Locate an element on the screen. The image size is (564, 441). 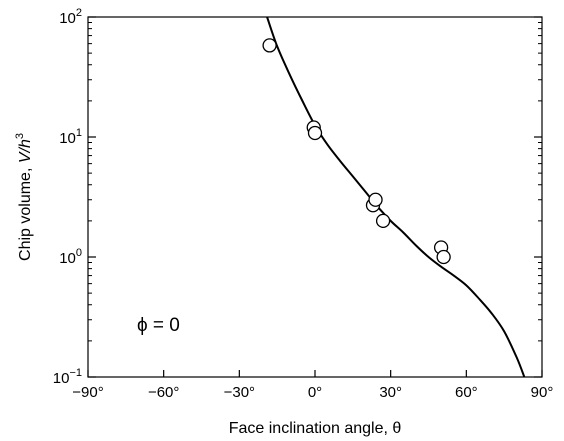
x-ticks: −90° −60° −30° 0° 30° 60° 90° is located at coordinates (312, 385).